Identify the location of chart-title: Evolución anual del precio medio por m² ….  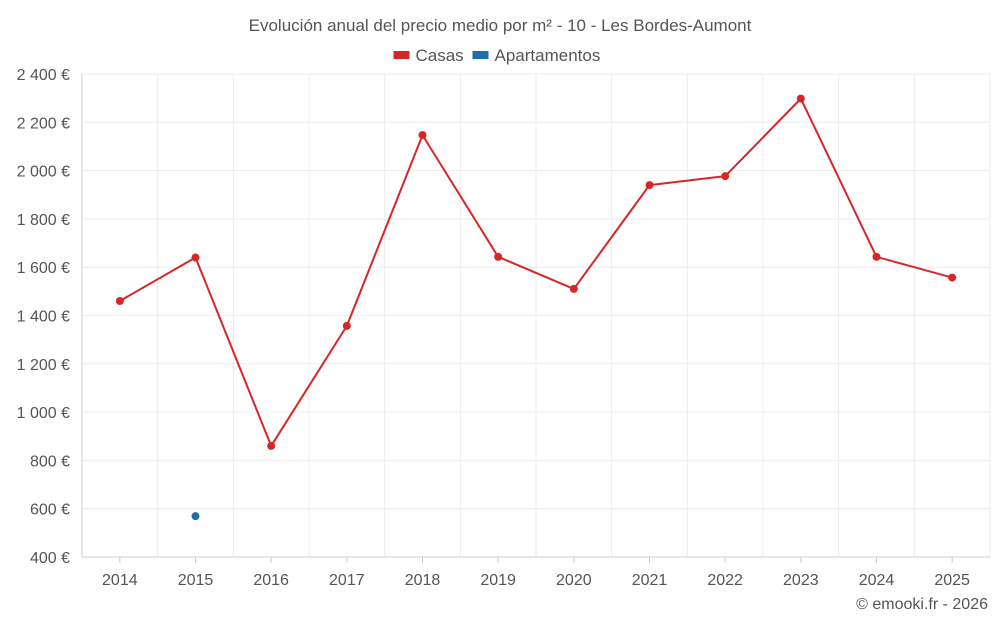
(500, 25).